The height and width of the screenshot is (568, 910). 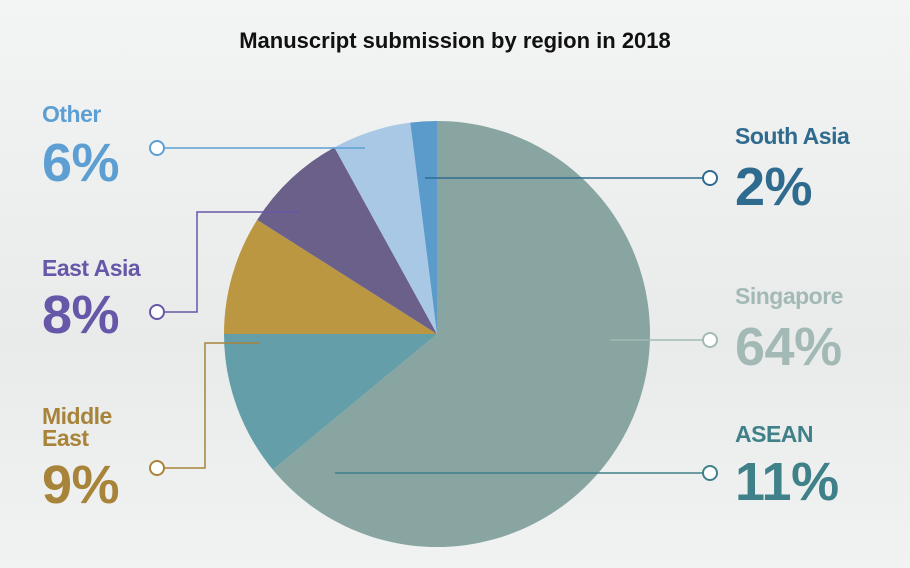 What do you see at coordinates (91, 268) in the screenshot?
I see `legend-name: East Asia` at bounding box center [91, 268].